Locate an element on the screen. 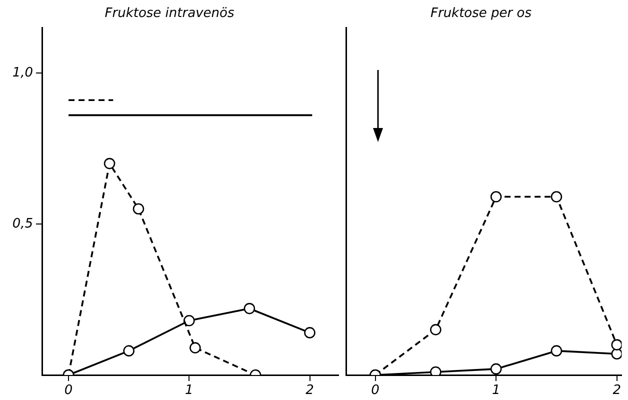 This screenshot has height=400, width=628. chart-title: Fruktose intravenös is located at coordinates (169, 14).